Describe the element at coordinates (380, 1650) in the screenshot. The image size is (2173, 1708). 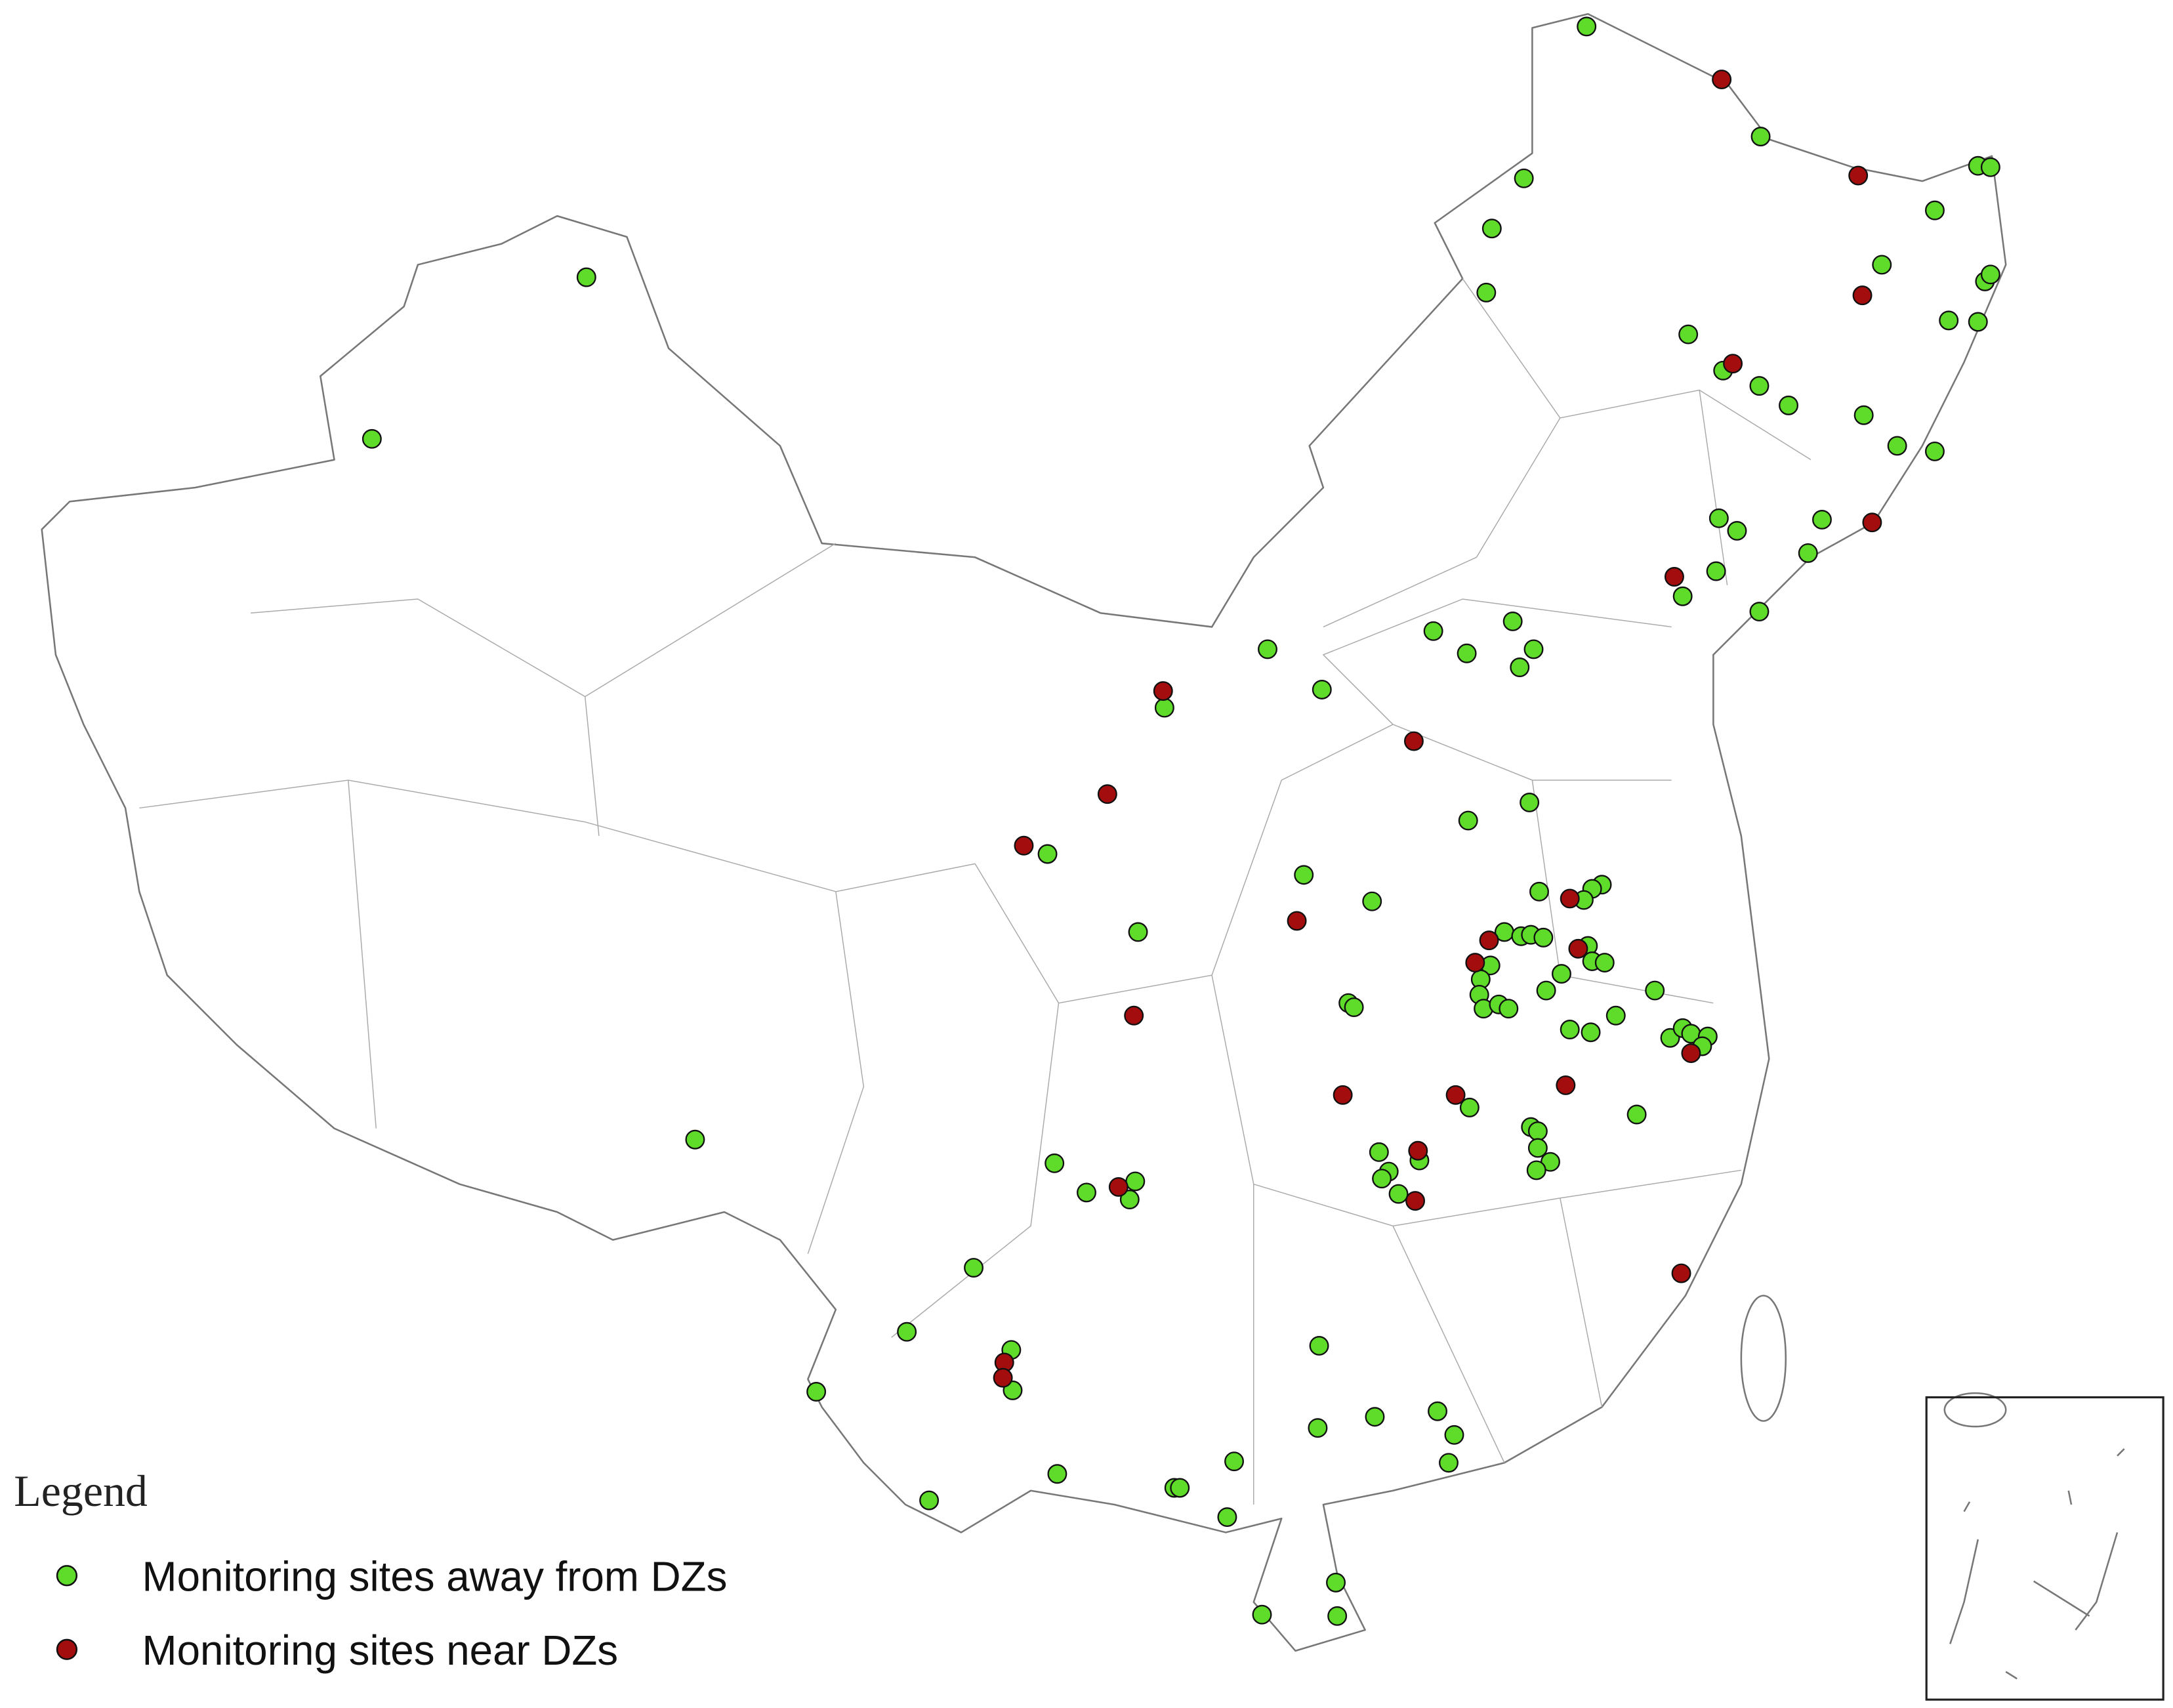
I see `legend-label: Monitoring sites near DZs` at that location.